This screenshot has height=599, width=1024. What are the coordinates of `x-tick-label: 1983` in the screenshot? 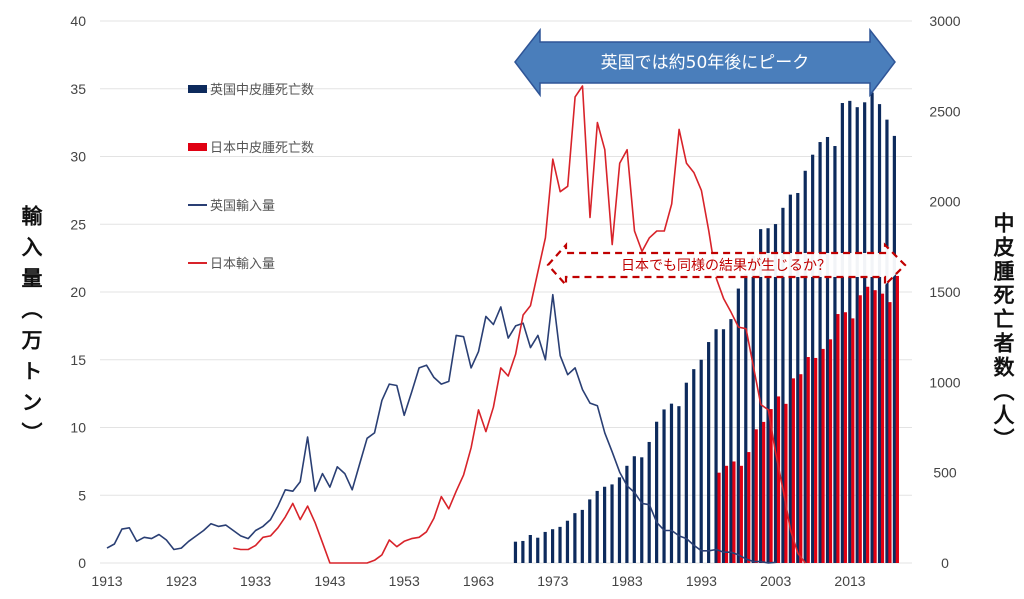 It's located at (627, 581).